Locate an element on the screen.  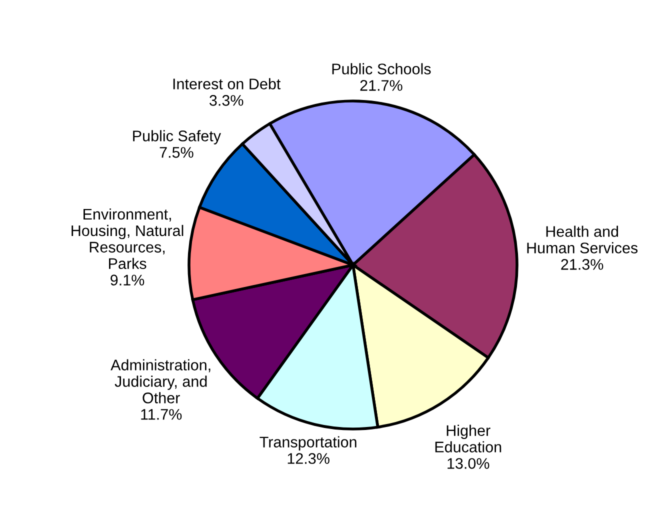
slice-label: Administration, Judiciary, and Other is located at coordinates (160, 381).